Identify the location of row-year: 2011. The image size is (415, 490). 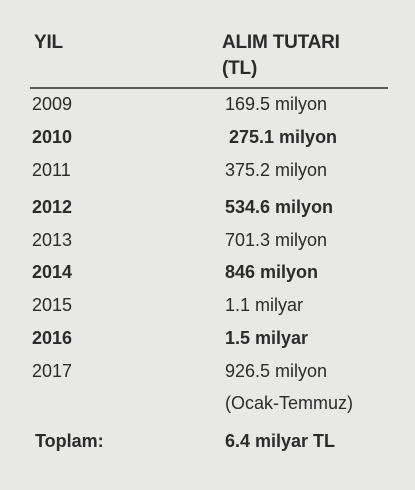
(51, 170).